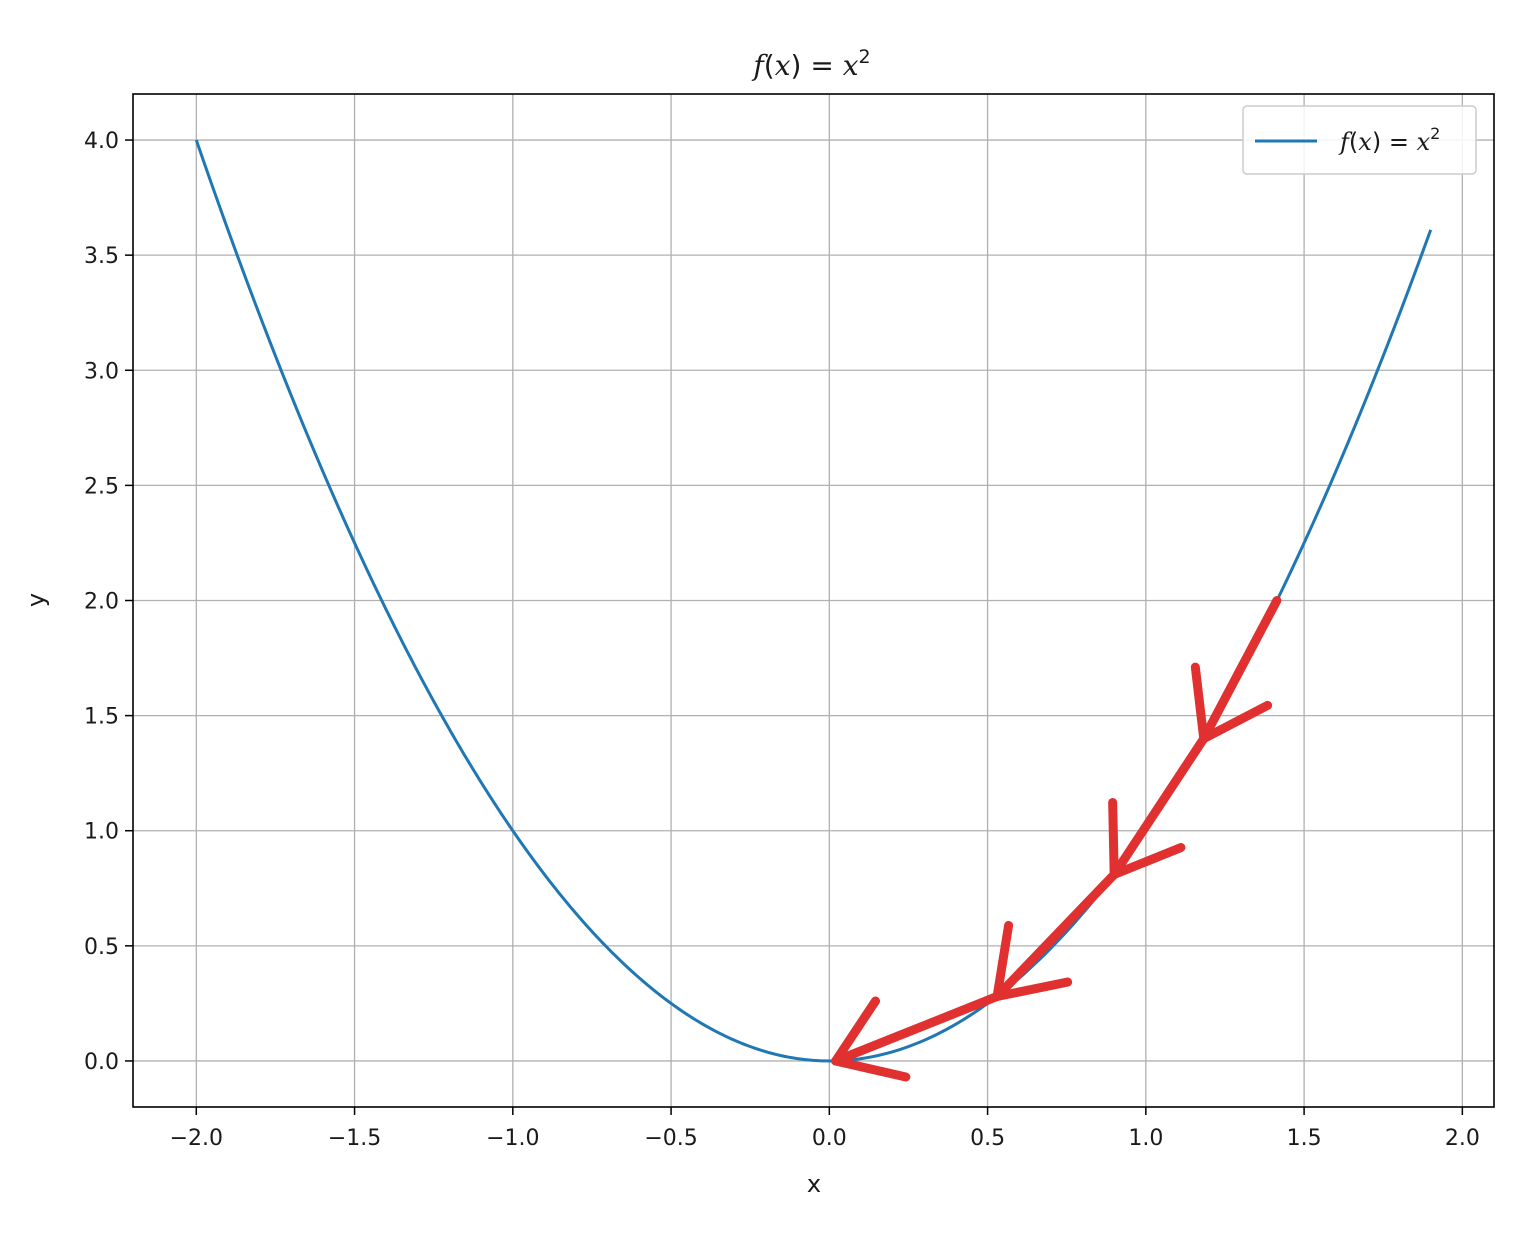  What do you see at coordinates (769, 65) in the screenshot?
I see `title-open: (` at bounding box center [769, 65].